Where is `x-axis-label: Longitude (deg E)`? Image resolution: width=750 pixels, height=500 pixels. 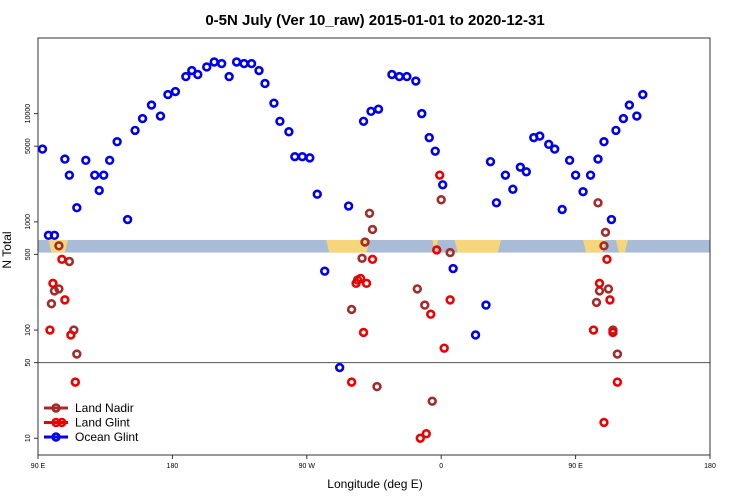
x-axis-label: Longitude (deg E) is located at coordinates (374, 484).